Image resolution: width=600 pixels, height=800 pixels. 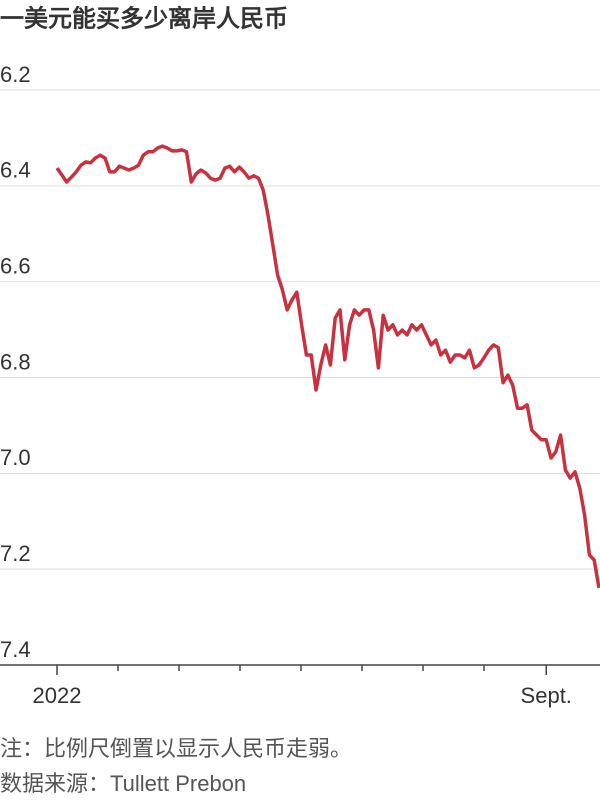 What do you see at coordinates (15, 457) in the screenshot?
I see `y-tick-label: 7.0` at bounding box center [15, 457].